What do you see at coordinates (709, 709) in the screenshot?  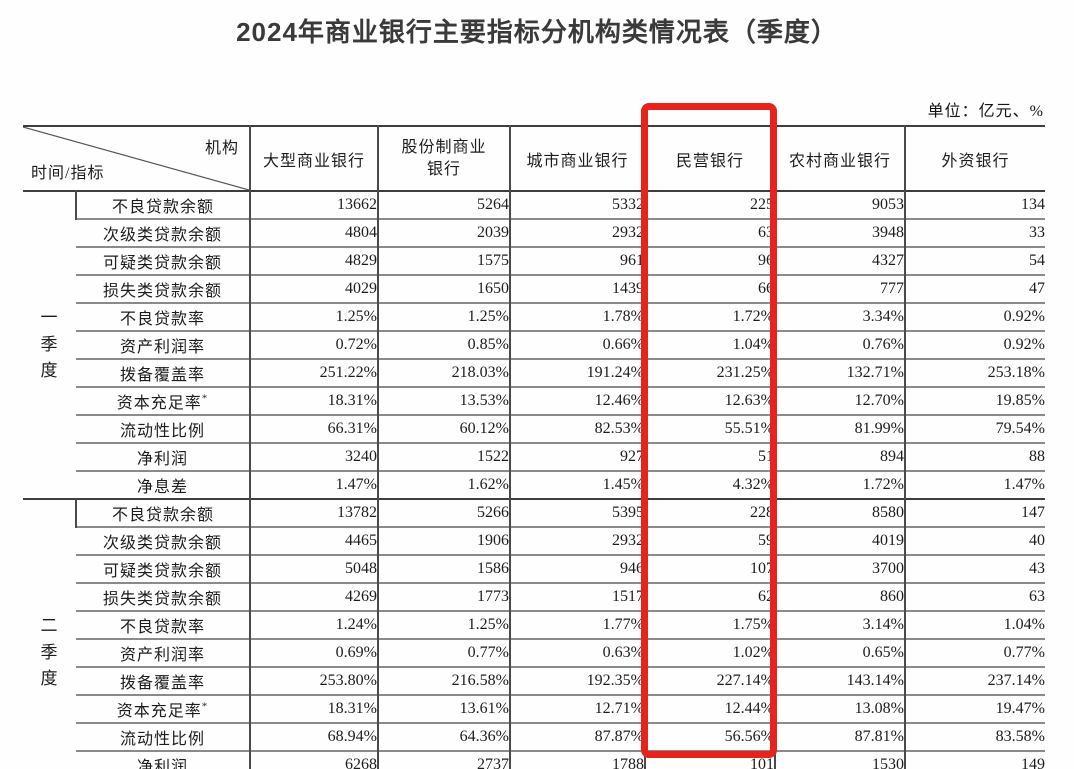 I see `data-cell: 12.44%` at bounding box center [709, 709].